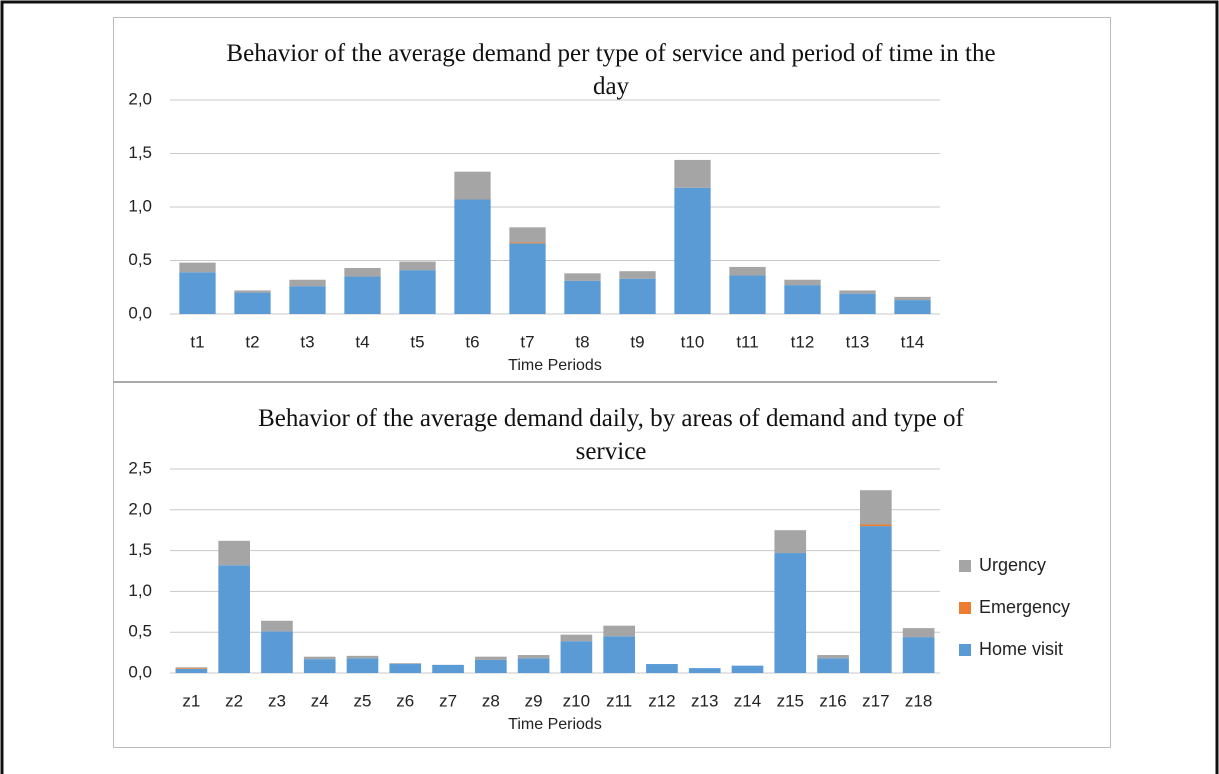 The image size is (1219, 774). What do you see at coordinates (1024, 607) in the screenshot?
I see `legend-label: Emergency` at bounding box center [1024, 607].